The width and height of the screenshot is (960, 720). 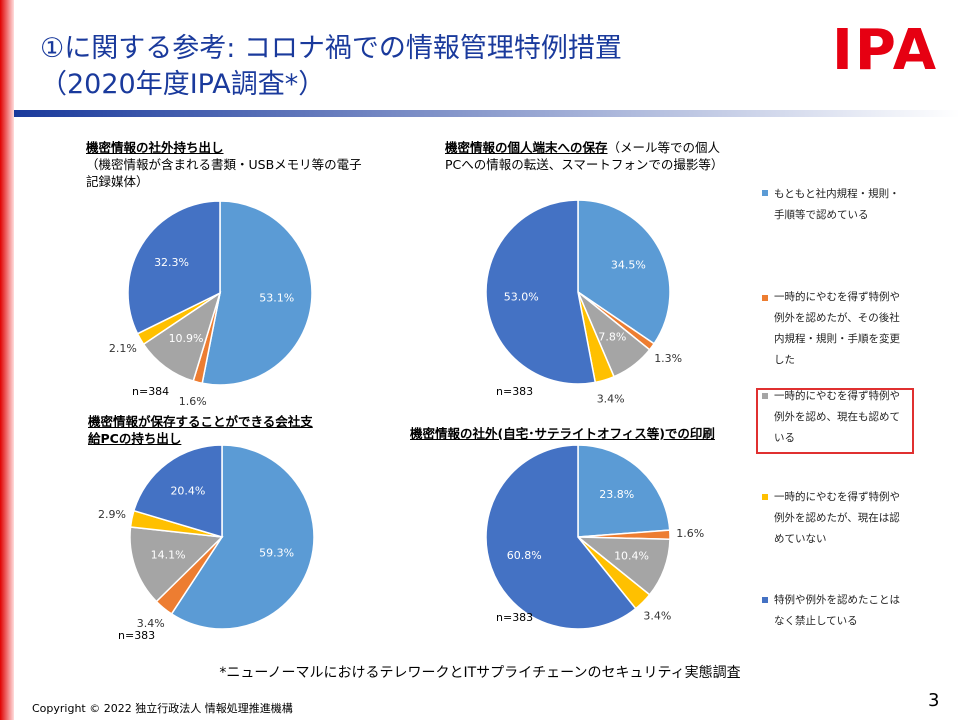 I want to click on data-label: 10.4%, so click(x=631, y=556).